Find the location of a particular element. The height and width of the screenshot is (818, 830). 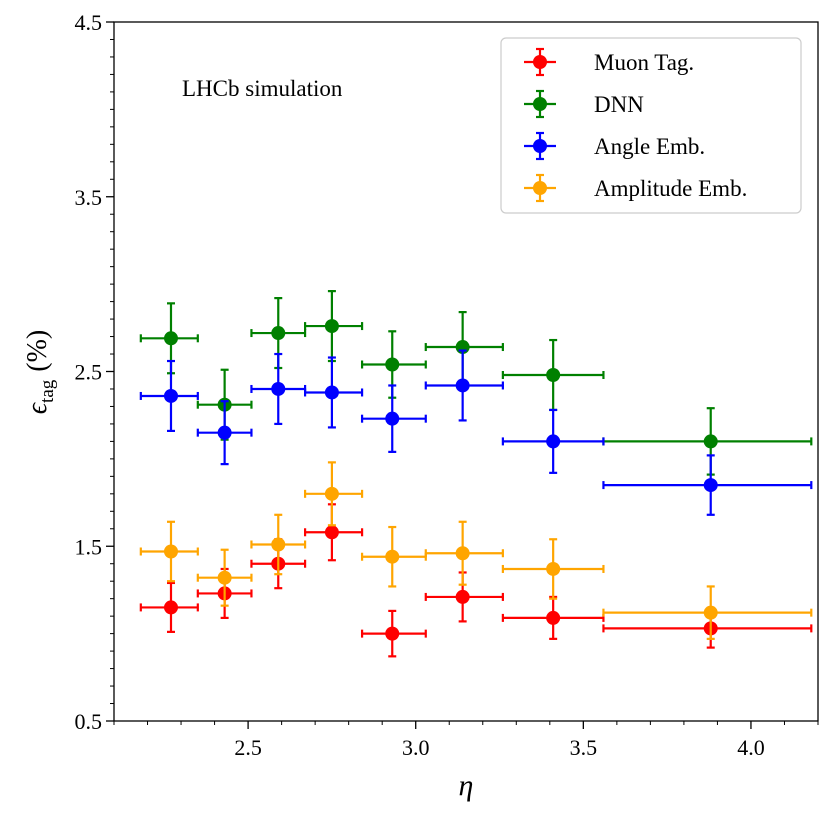

y-axis-label-text: ϵtag (%) is located at coordinates (40, 372).